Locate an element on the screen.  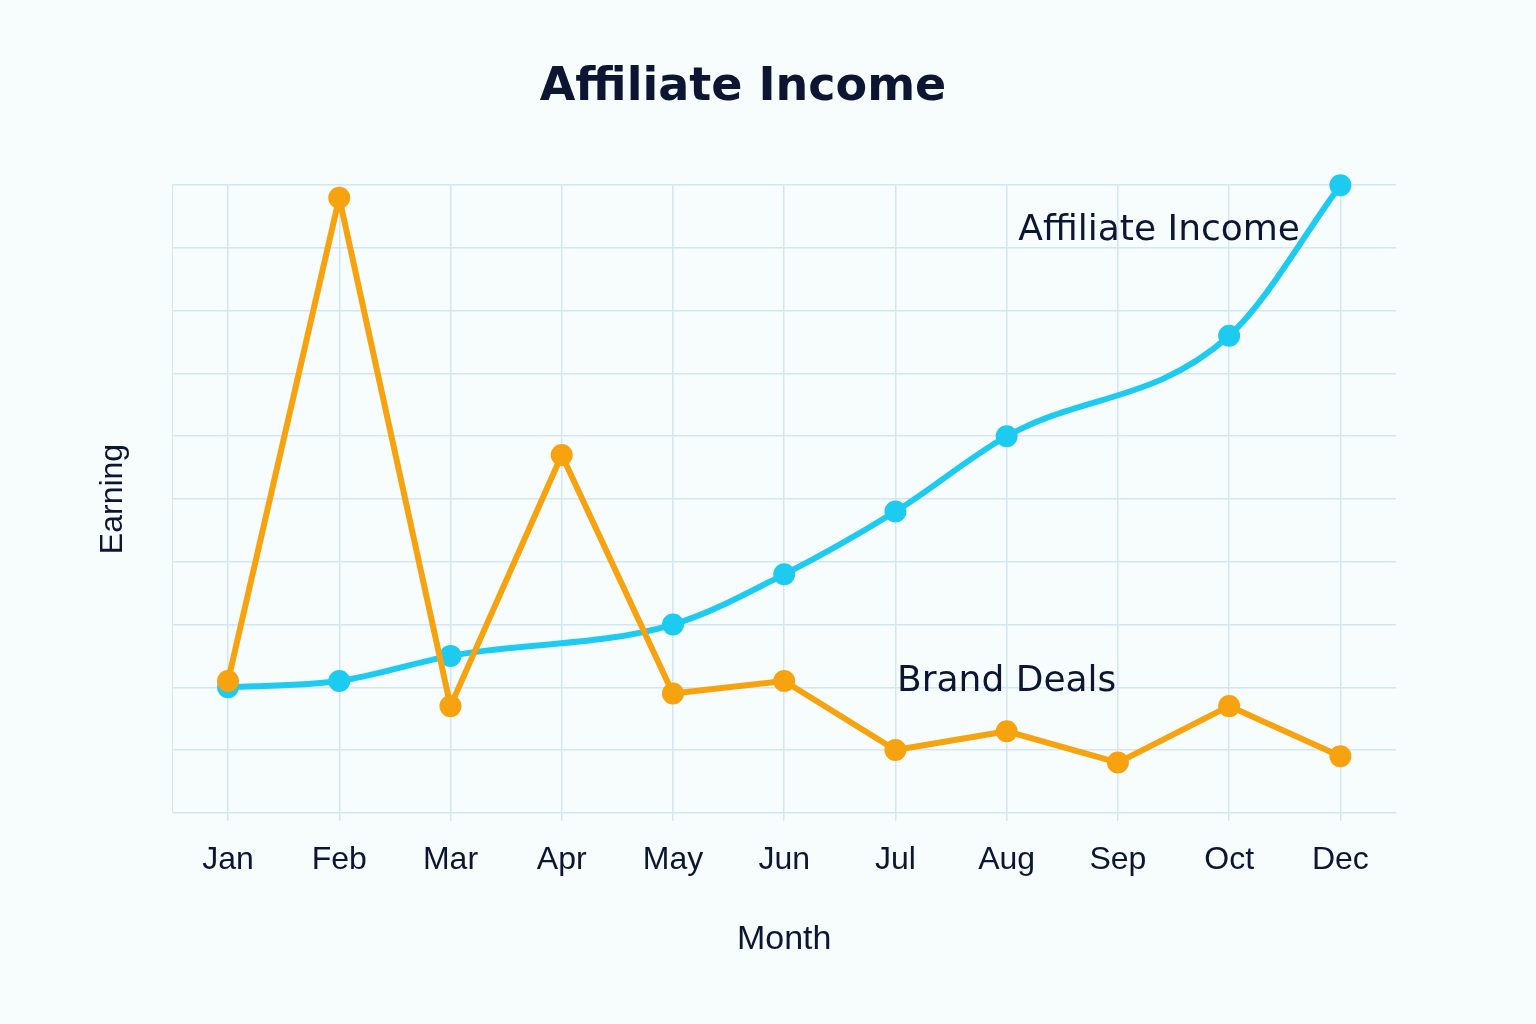
x-tick-label: Apr is located at coordinates (561, 857).